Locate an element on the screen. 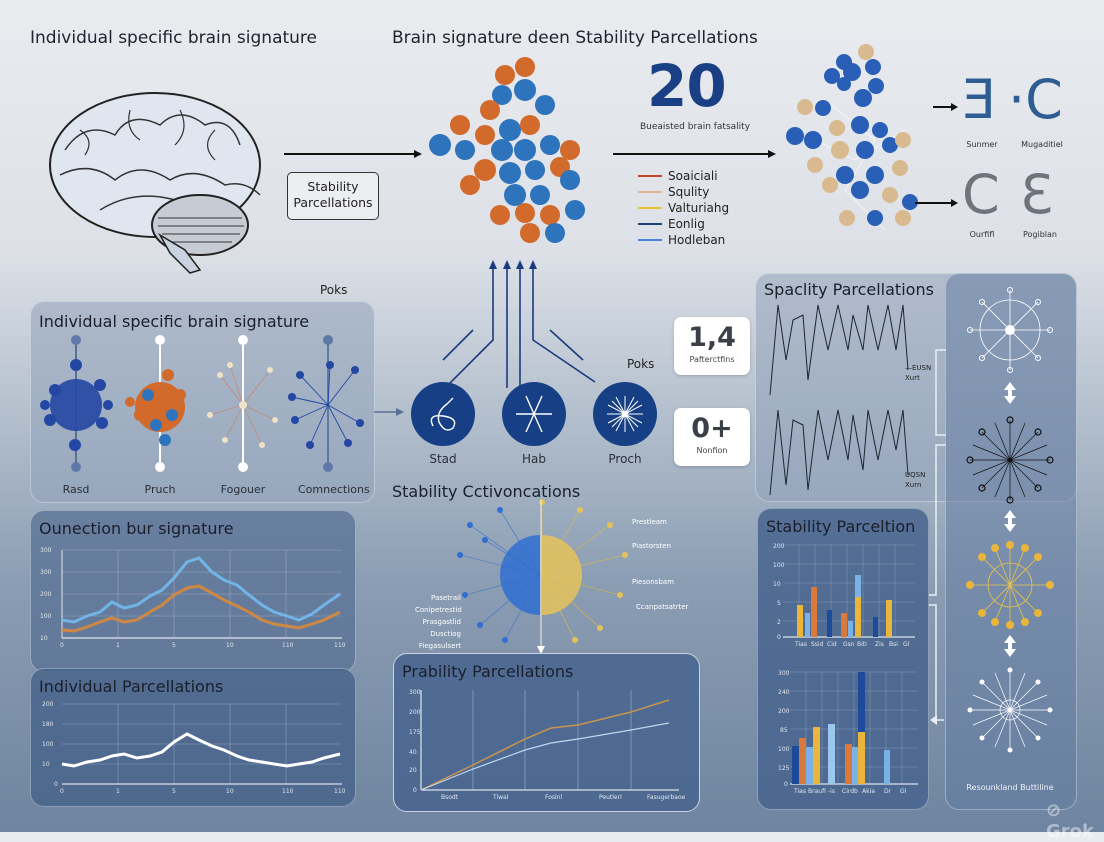 This screenshot has width=1104, height=842. prability-chart-panel: Prability Parcellations is located at coordinates (546, 732).